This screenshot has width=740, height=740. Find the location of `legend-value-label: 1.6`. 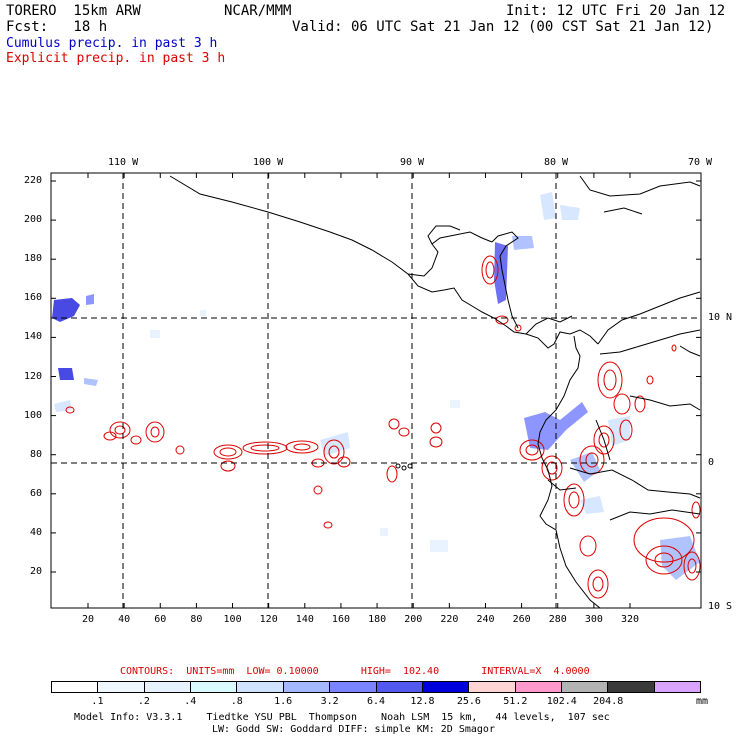

legend-value-label: 1.6 is located at coordinates (283, 701).